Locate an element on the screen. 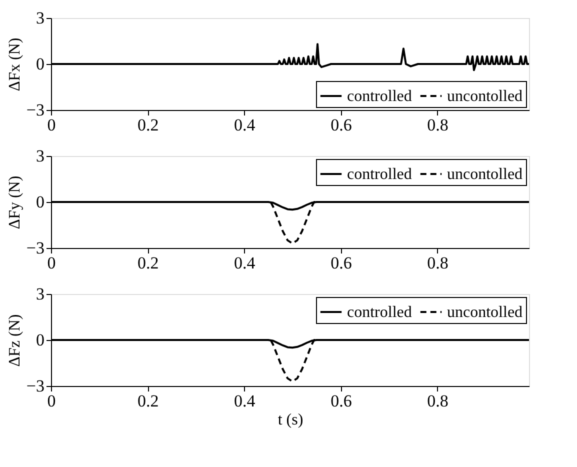 This screenshot has width=577, height=467. series-label: controlled is located at coordinates (379, 174).